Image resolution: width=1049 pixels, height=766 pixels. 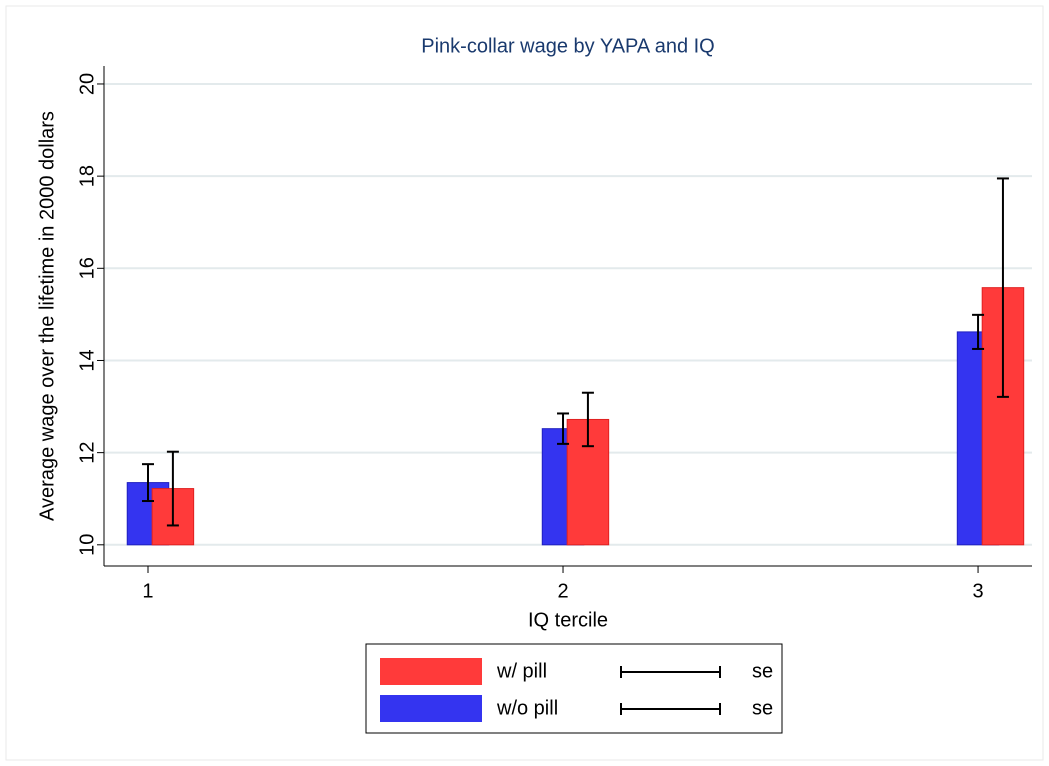 I want to click on legend-label: w/o pill, so click(x=527, y=708).